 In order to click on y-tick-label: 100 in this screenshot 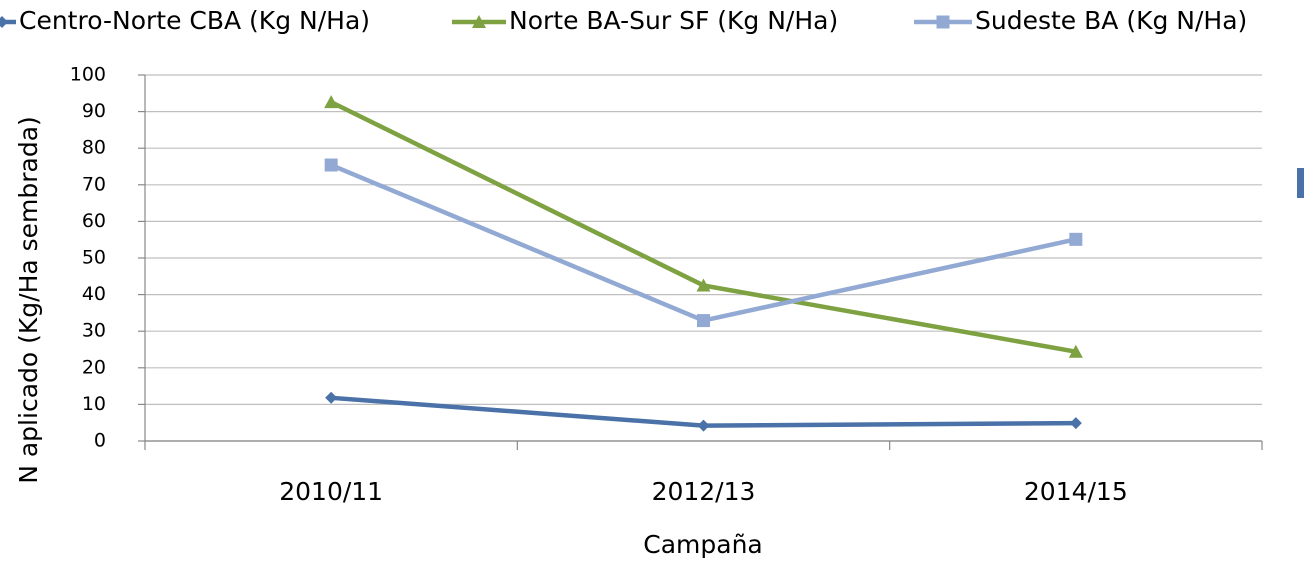, I will do `click(88, 75)`.